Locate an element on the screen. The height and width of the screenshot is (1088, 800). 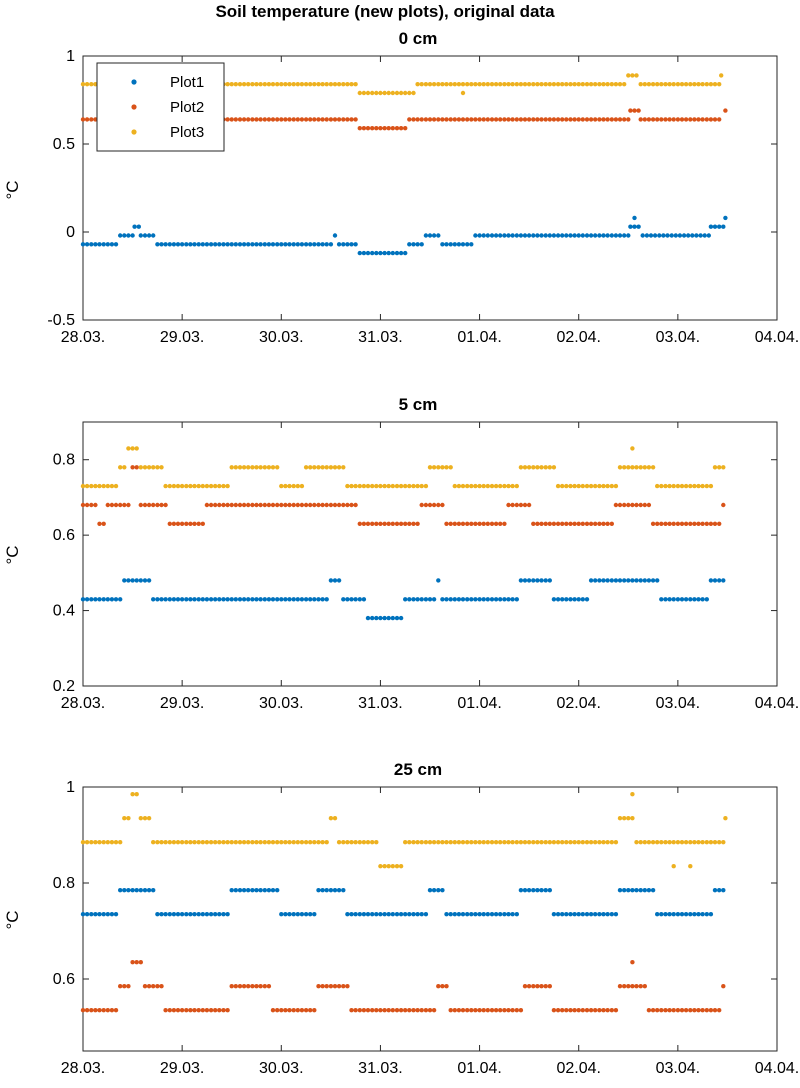
x-tick-label: 02.04. is located at coordinates (578, 1068).